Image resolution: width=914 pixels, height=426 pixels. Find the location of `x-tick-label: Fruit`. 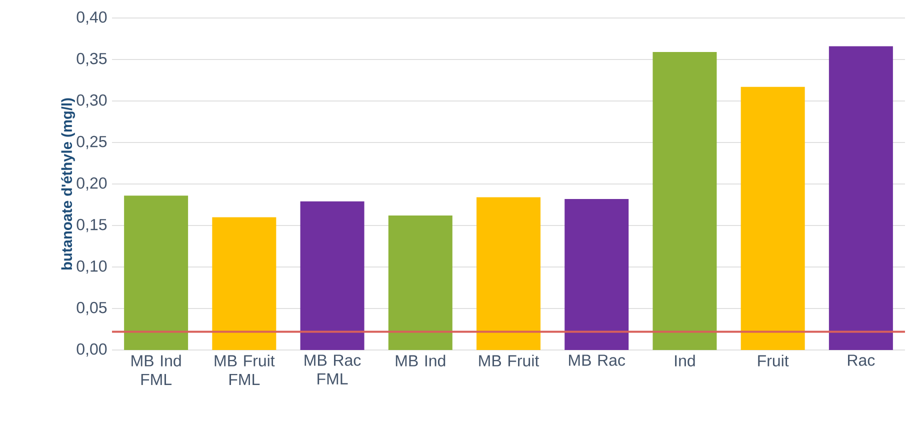

x-tick-label: Fruit is located at coordinates (773, 360).